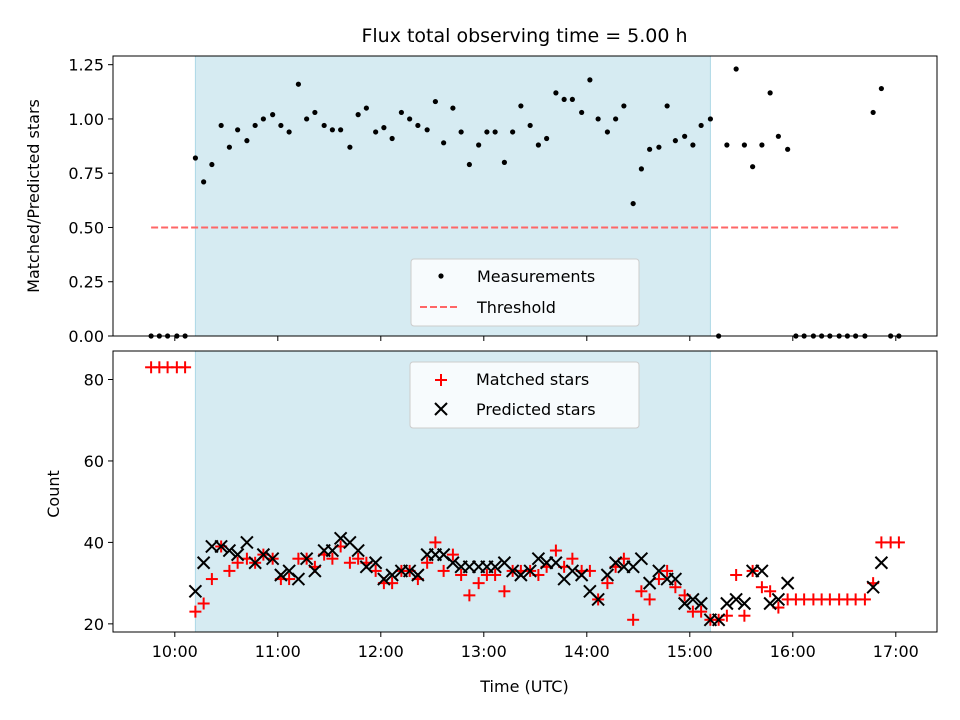 The height and width of the screenshot is (720, 960). What do you see at coordinates (441, 409) in the screenshot?
I see `legend-predicted-marker` at bounding box center [441, 409].